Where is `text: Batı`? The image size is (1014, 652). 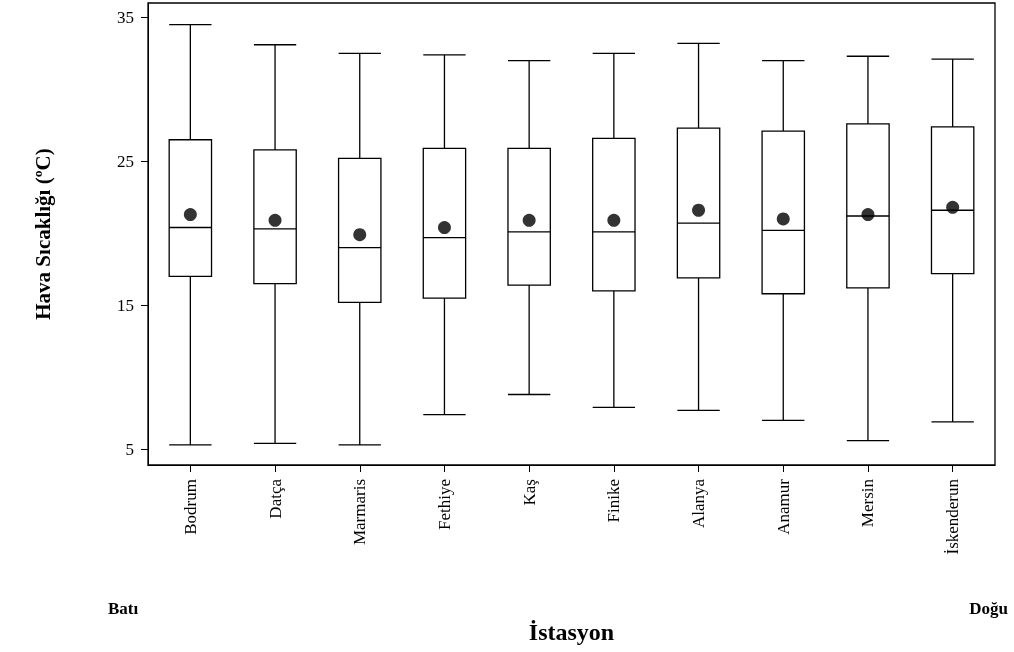 text: Batı is located at coordinates (123, 608).